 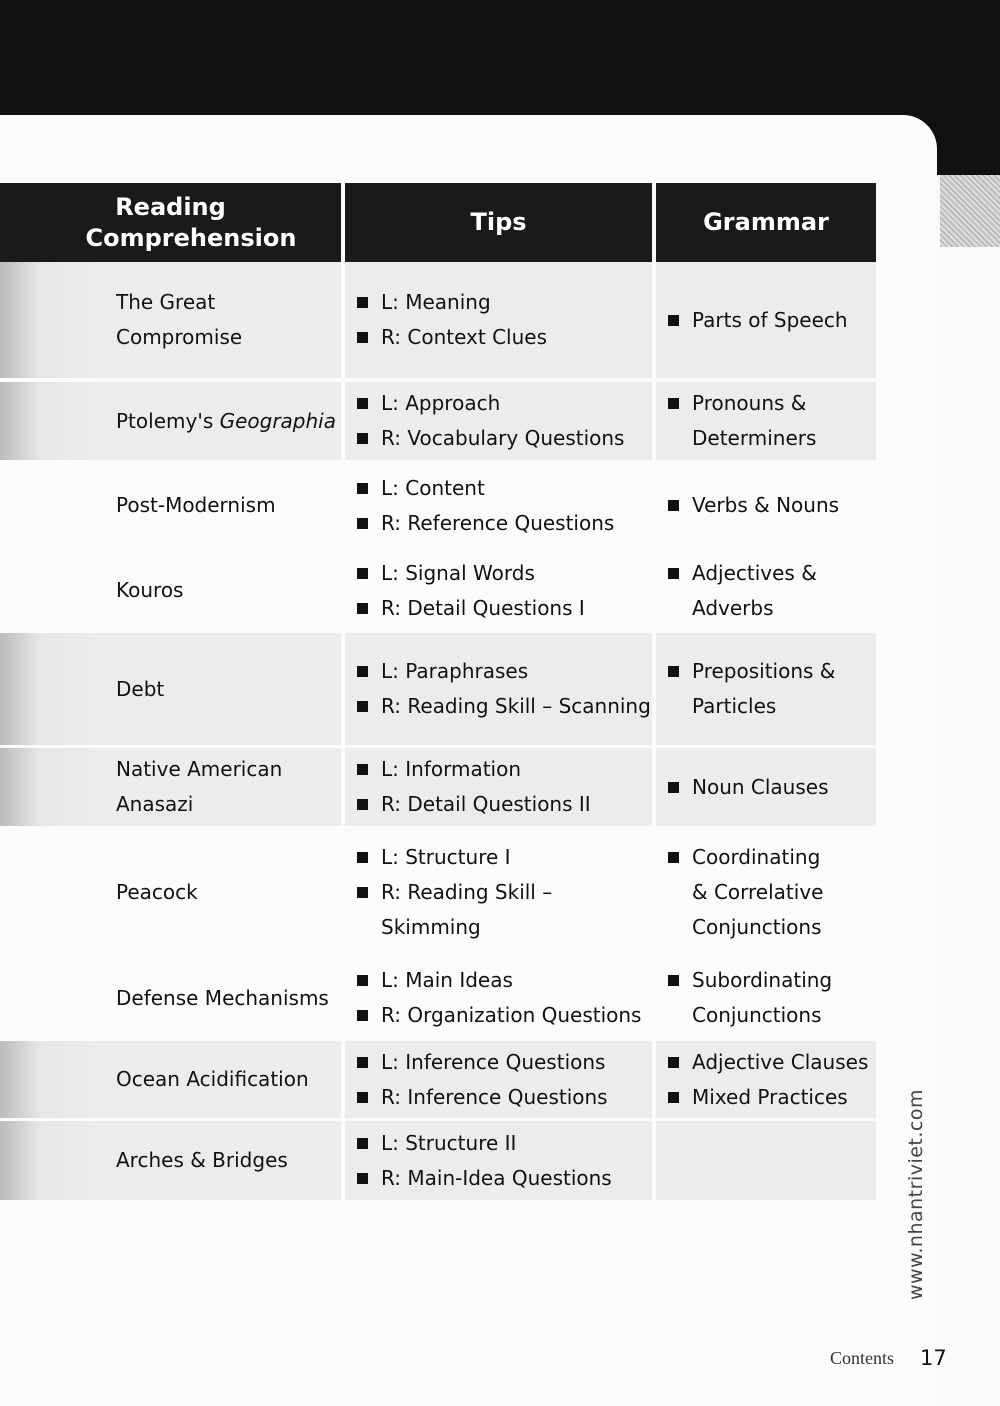 I want to click on tip-item: L: Information, so click(x=474, y=769).